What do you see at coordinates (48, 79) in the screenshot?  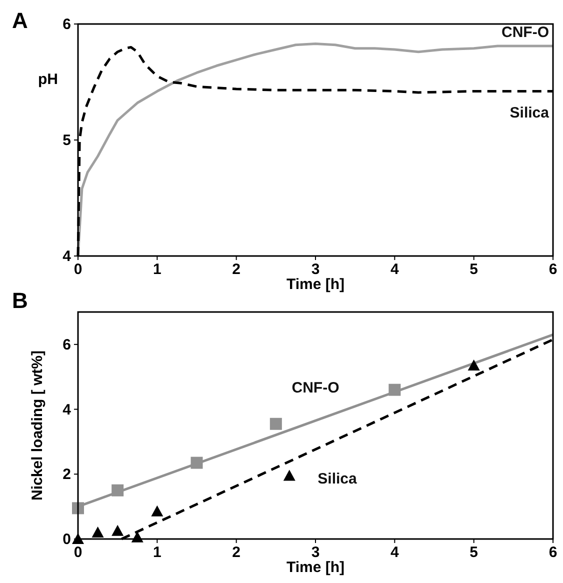 I see `y-axis-title: pH` at bounding box center [48, 79].